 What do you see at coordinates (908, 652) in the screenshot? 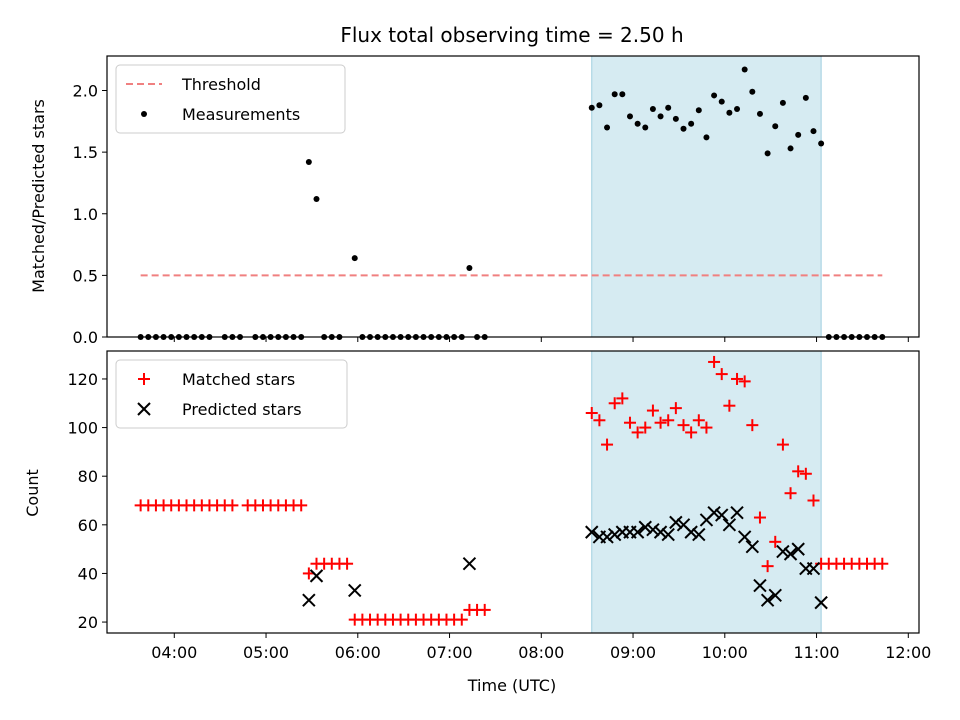
I see `x-tick-label: 12:00` at bounding box center [908, 652].